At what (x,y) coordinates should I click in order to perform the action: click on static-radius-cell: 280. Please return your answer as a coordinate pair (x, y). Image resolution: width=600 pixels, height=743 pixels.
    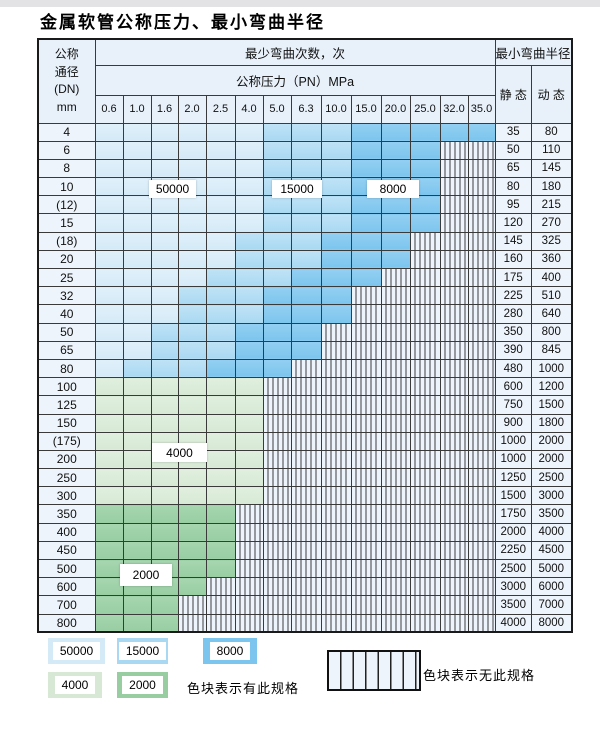
    Looking at the image, I should click on (513, 314).